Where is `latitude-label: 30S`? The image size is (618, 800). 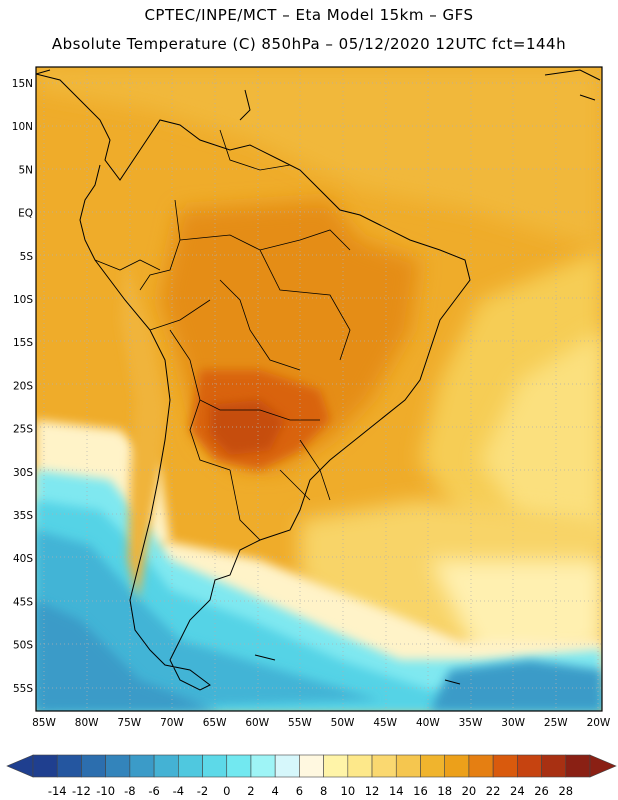 latitude-label: 30S is located at coordinates (23, 473).